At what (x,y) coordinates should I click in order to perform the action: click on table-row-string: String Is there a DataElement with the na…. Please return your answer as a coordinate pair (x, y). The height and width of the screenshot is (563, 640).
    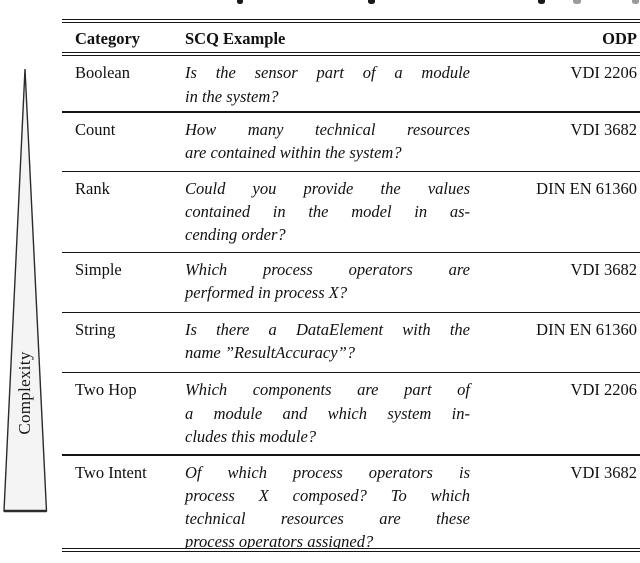
    Looking at the image, I should click on (351, 342).